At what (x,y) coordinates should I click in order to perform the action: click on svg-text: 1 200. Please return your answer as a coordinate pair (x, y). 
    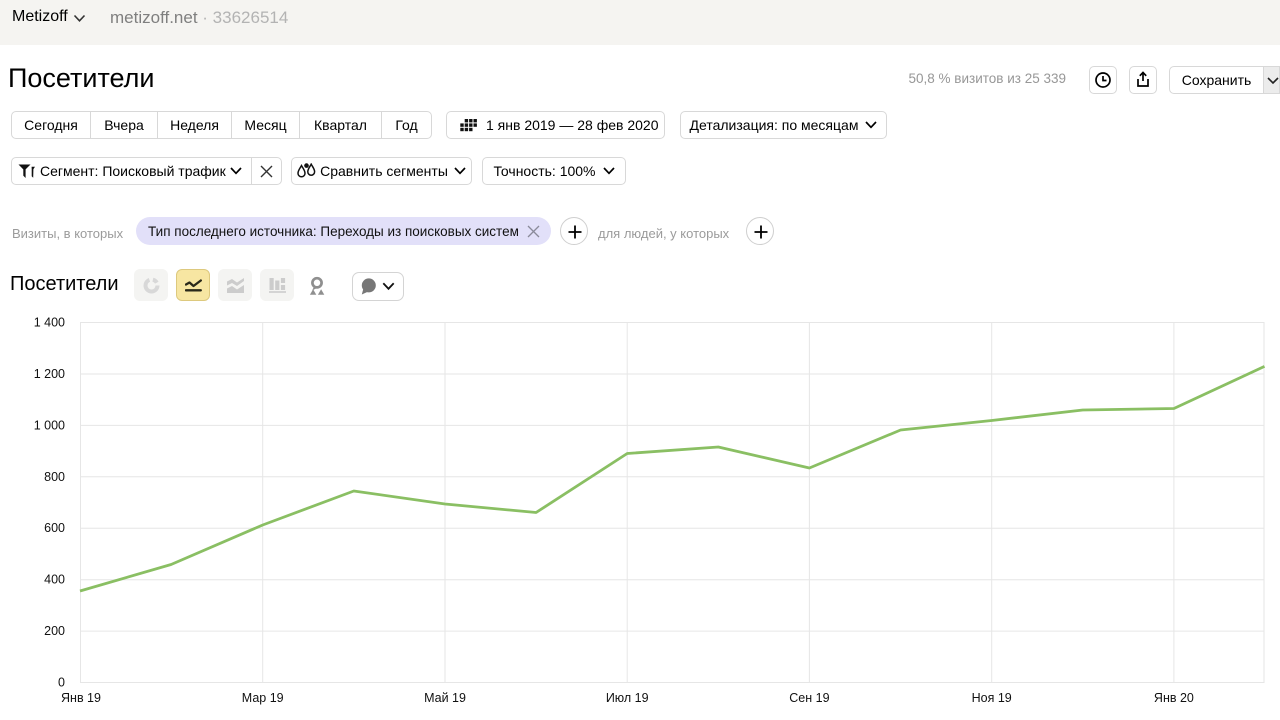
    Looking at the image, I should click on (49, 374).